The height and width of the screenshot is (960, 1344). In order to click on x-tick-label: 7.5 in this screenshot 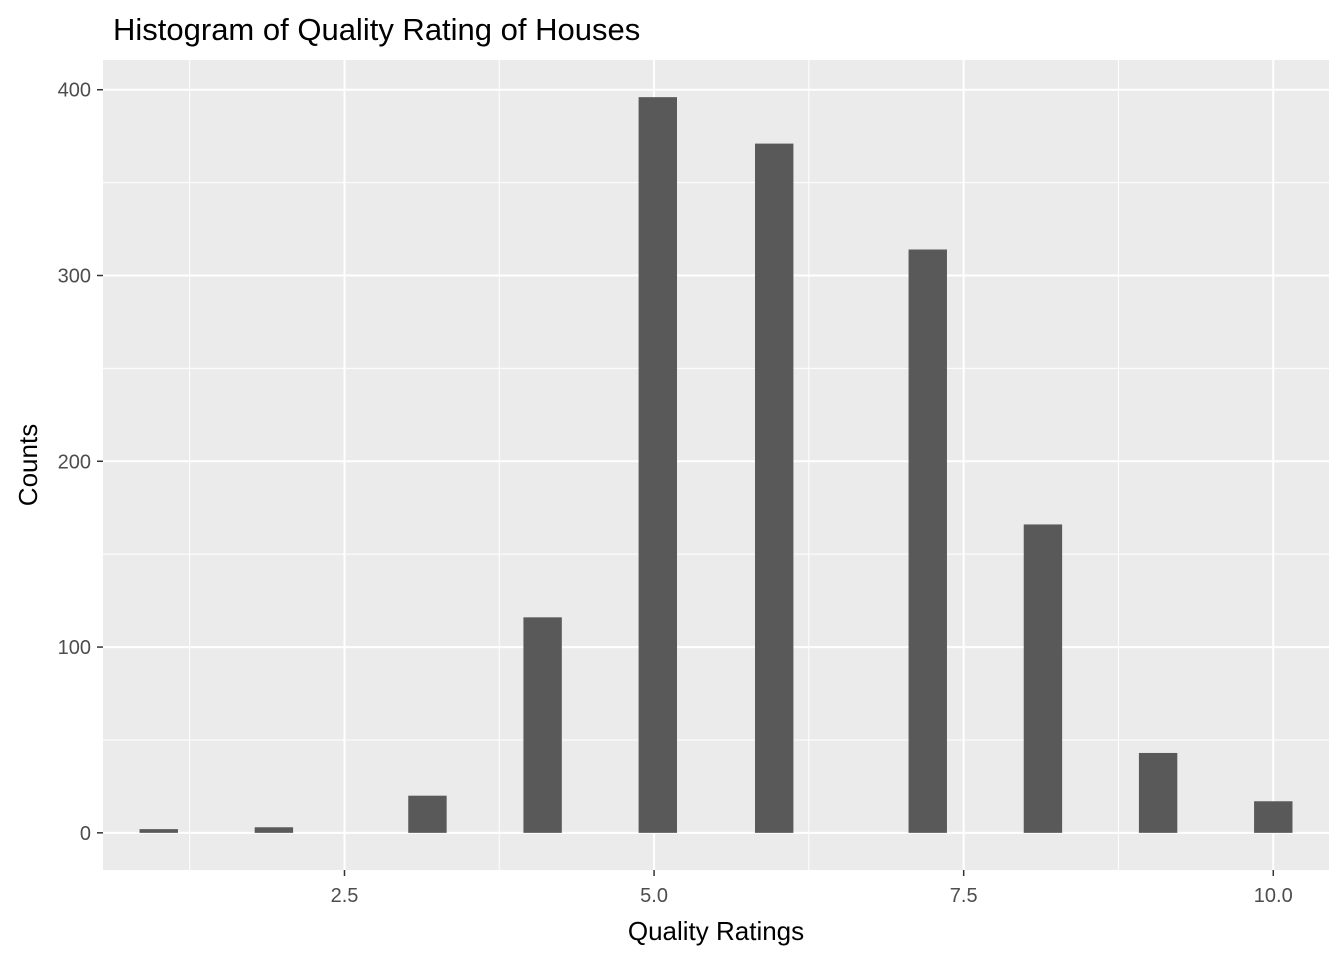, I will do `click(964, 896)`.